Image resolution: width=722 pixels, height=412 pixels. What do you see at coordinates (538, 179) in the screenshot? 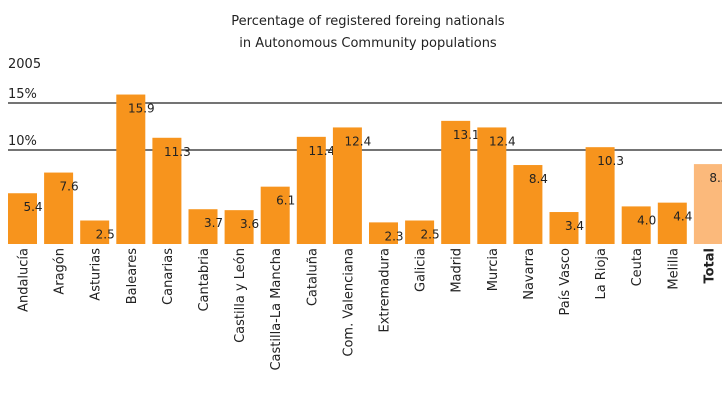
I see `value-label: 8.4` at bounding box center [538, 179].